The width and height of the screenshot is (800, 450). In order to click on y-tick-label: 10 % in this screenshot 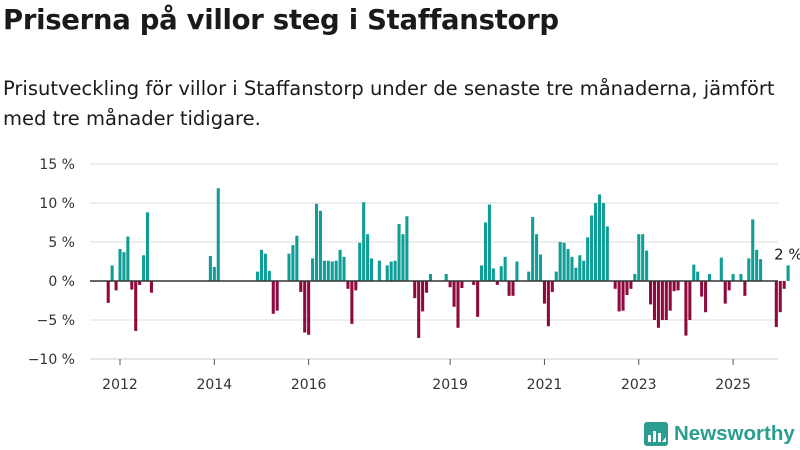, I will do `click(57, 204)`.